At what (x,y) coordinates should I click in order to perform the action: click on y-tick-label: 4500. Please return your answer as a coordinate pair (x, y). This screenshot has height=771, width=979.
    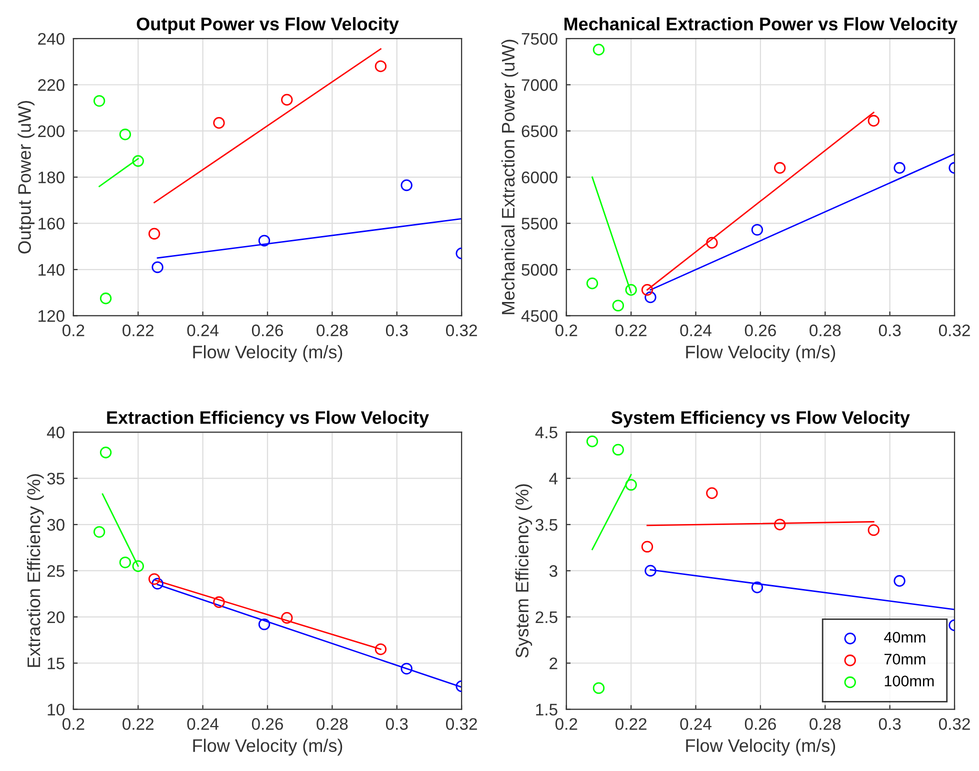
    Looking at the image, I should click on (539, 316).